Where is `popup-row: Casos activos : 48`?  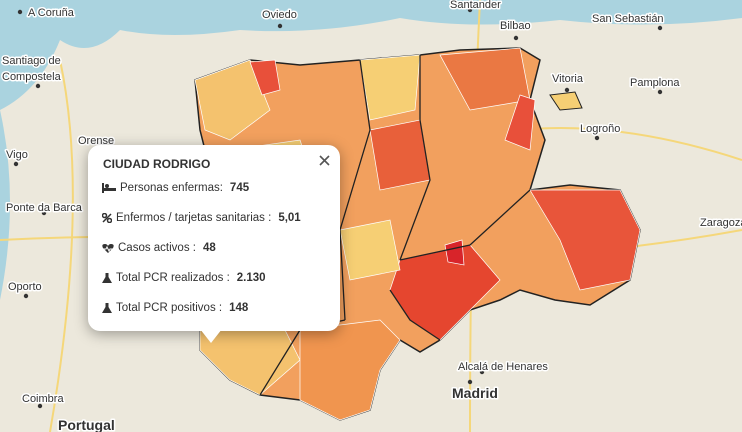 popup-row: Casos activos : 48 is located at coordinates (159, 248).